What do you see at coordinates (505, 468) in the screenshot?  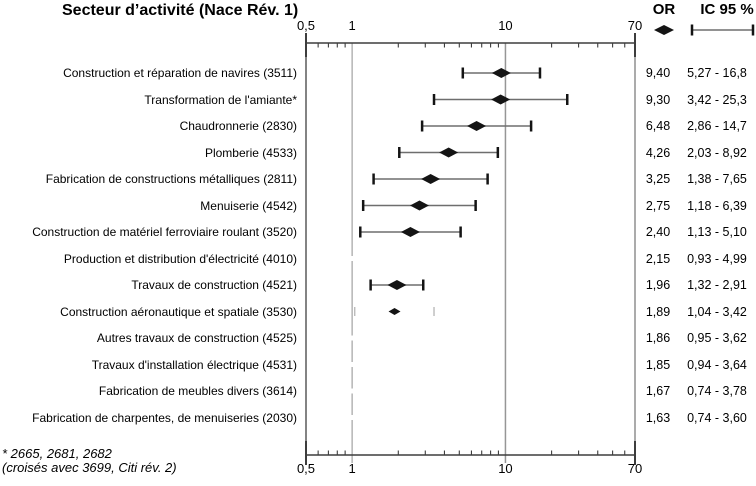 I see `axis-tick-label-bottom: 10` at bounding box center [505, 468].